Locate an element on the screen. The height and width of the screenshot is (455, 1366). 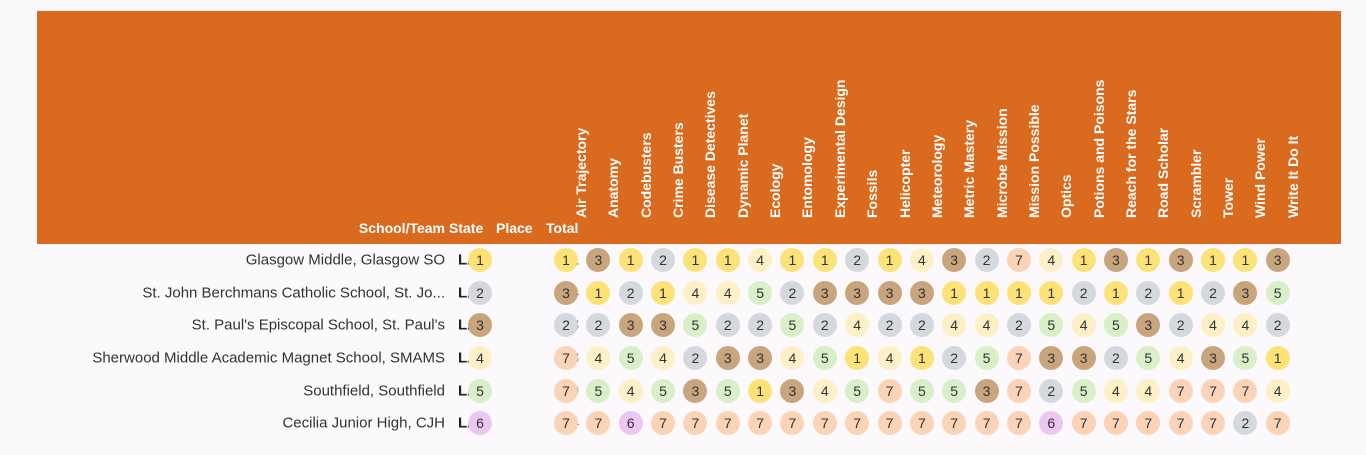
event-score-reach-for-the-stars: 3 is located at coordinates (1115, 260).